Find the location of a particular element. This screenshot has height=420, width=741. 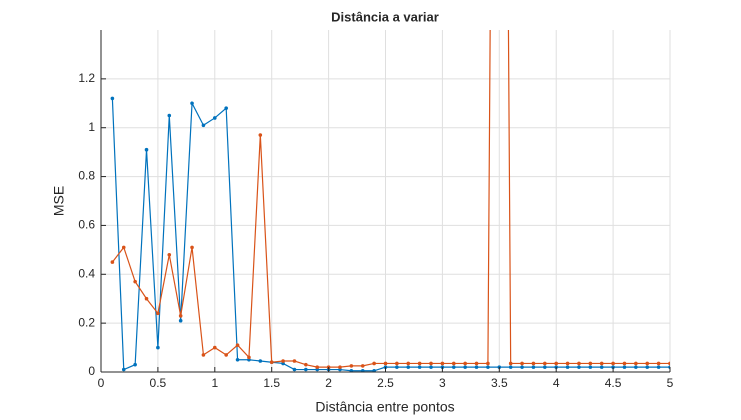

x-tick-label: 3.5 is located at coordinates (499, 383).